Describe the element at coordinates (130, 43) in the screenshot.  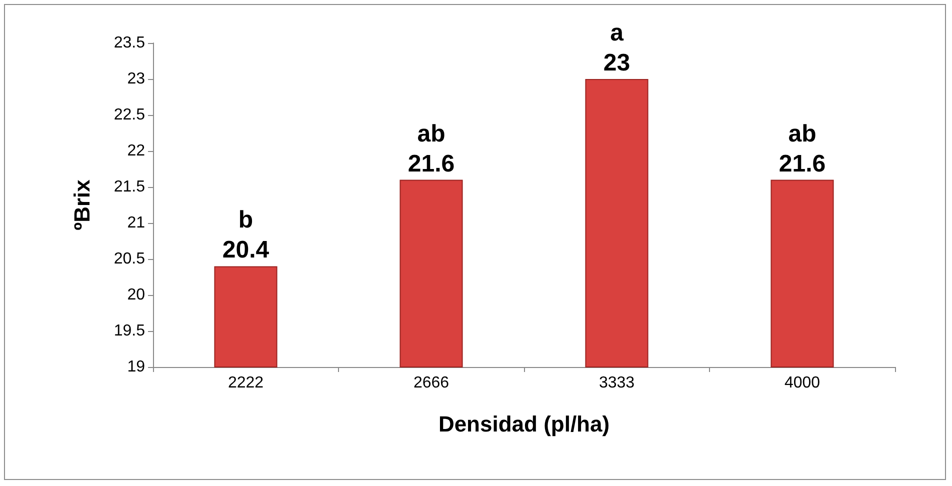
I see `y-tick-label: 23.5` at that location.